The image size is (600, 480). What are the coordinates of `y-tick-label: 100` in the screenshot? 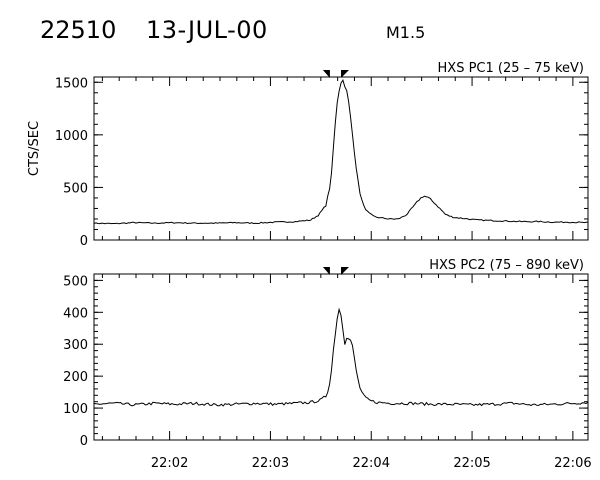 It's located at (75, 409).